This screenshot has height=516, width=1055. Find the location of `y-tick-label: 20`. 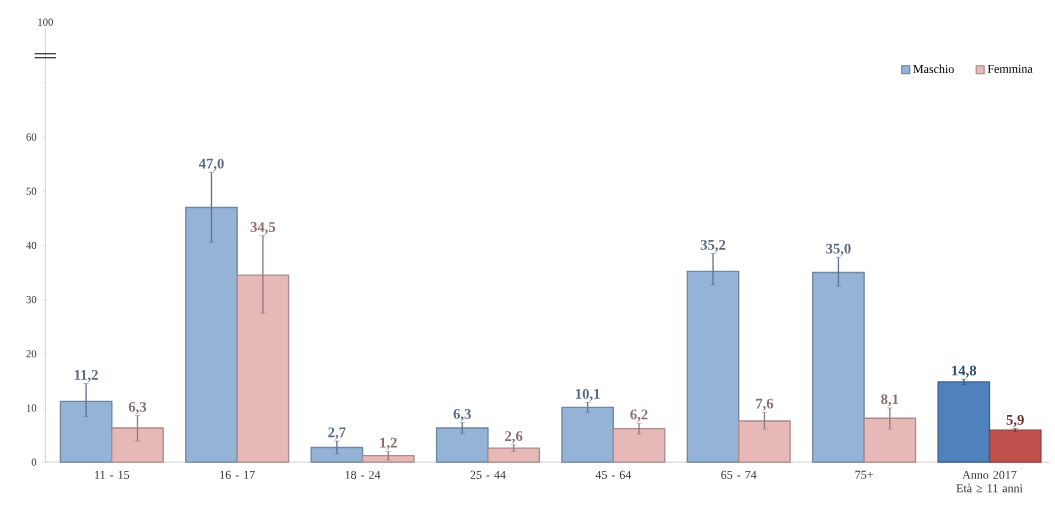

y-tick-label: 20 is located at coordinates (31, 354).